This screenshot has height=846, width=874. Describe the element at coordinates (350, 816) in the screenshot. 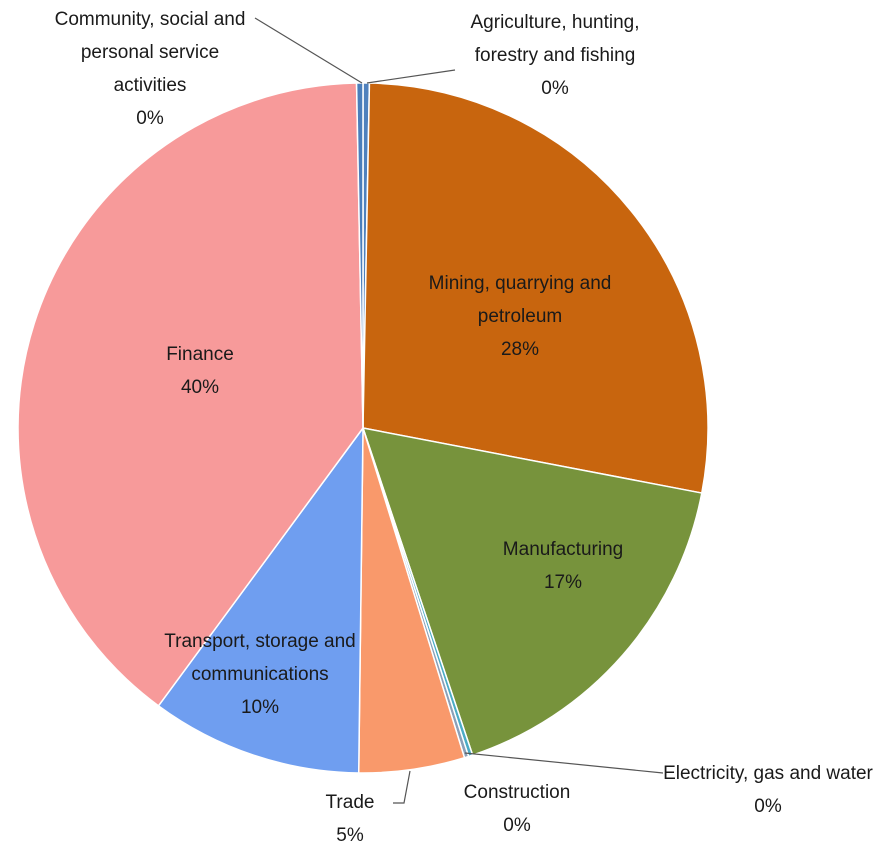

I see `slice-label: Trade 5%` at that location.